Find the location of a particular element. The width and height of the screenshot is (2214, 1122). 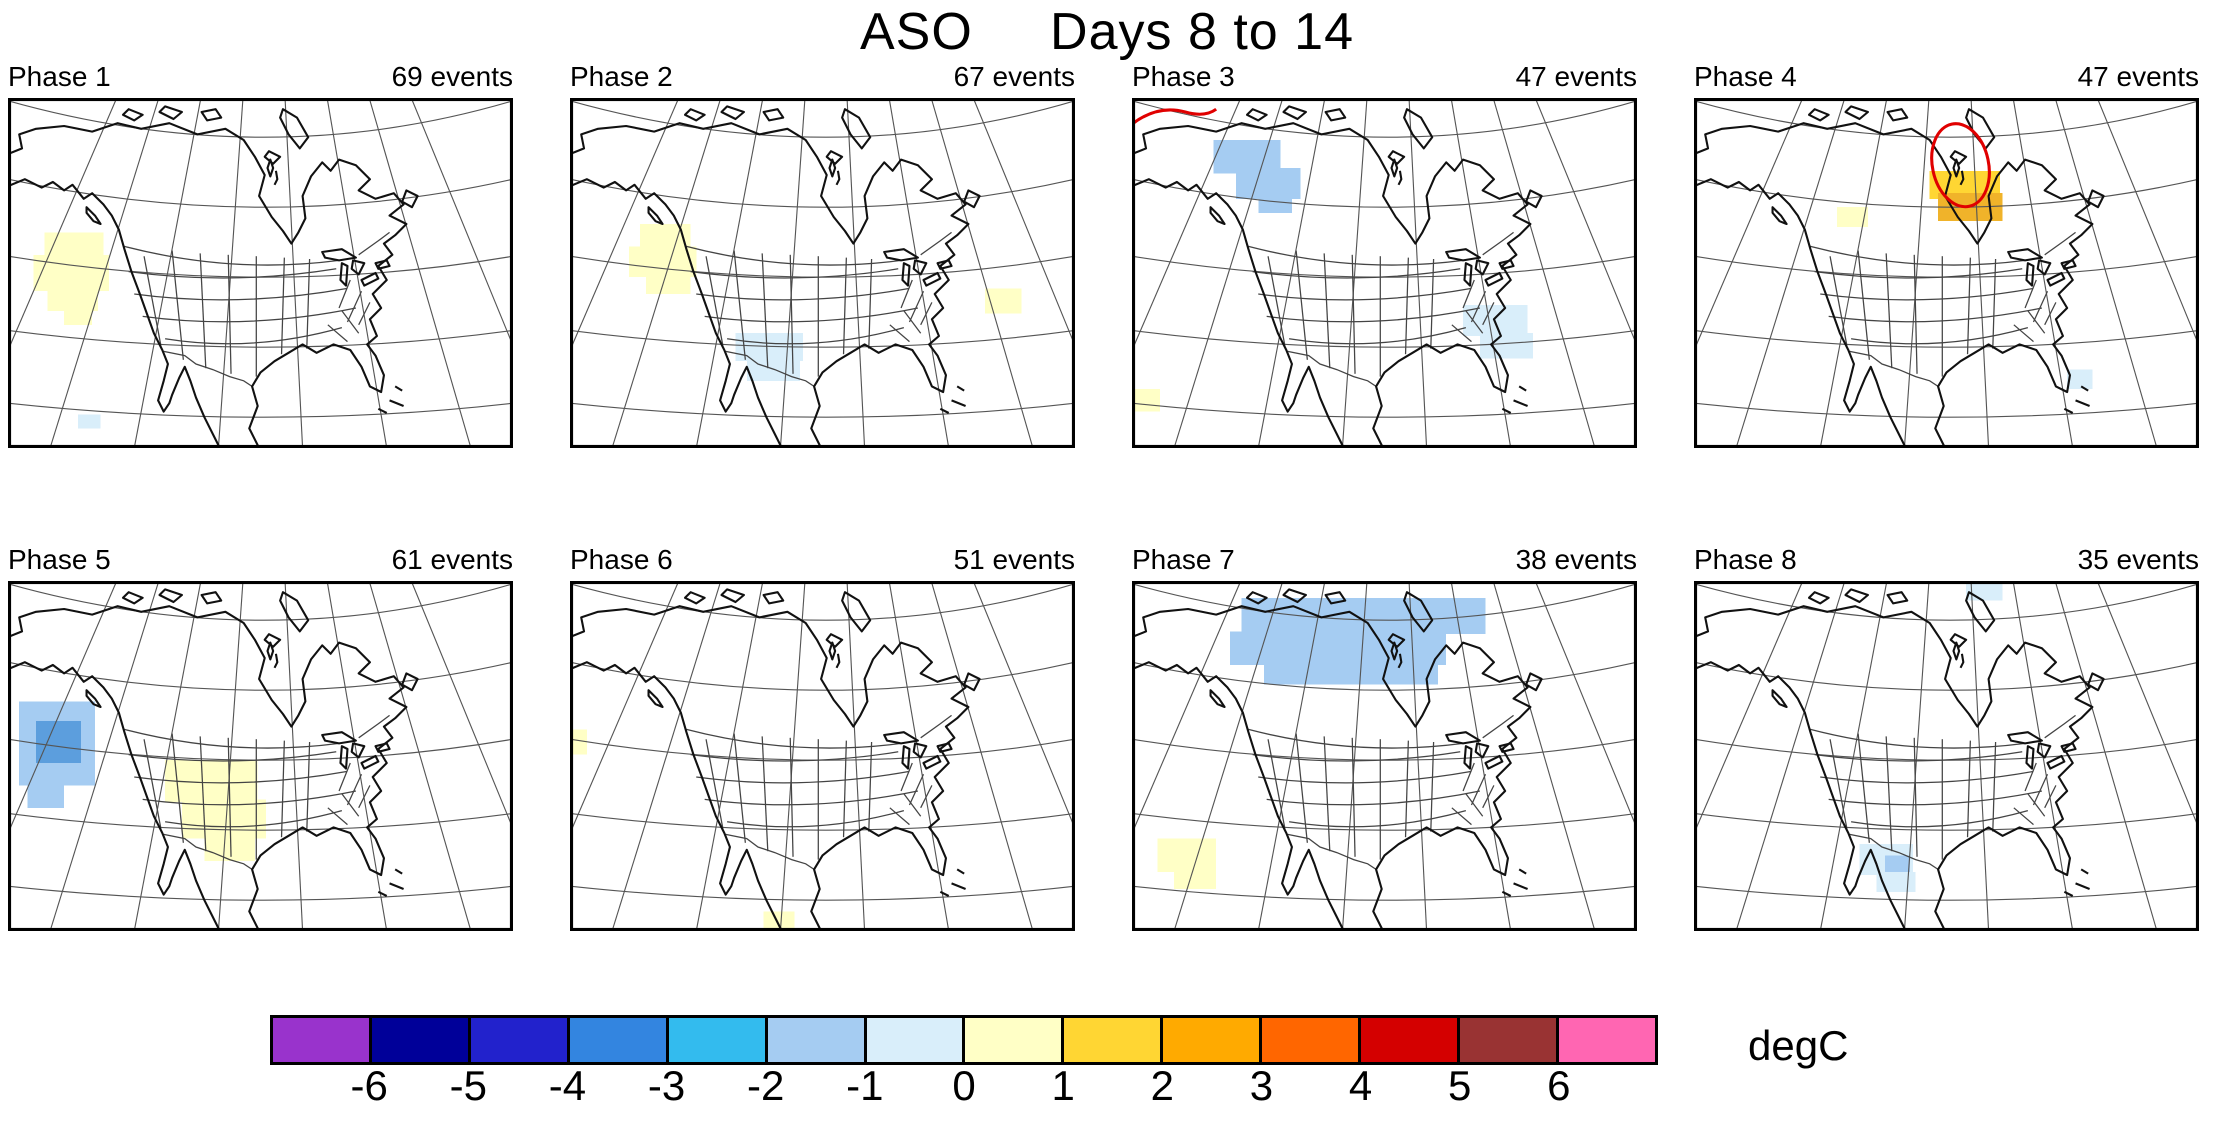

panel-phase-label: Phase 8 is located at coordinates (1745, 559).